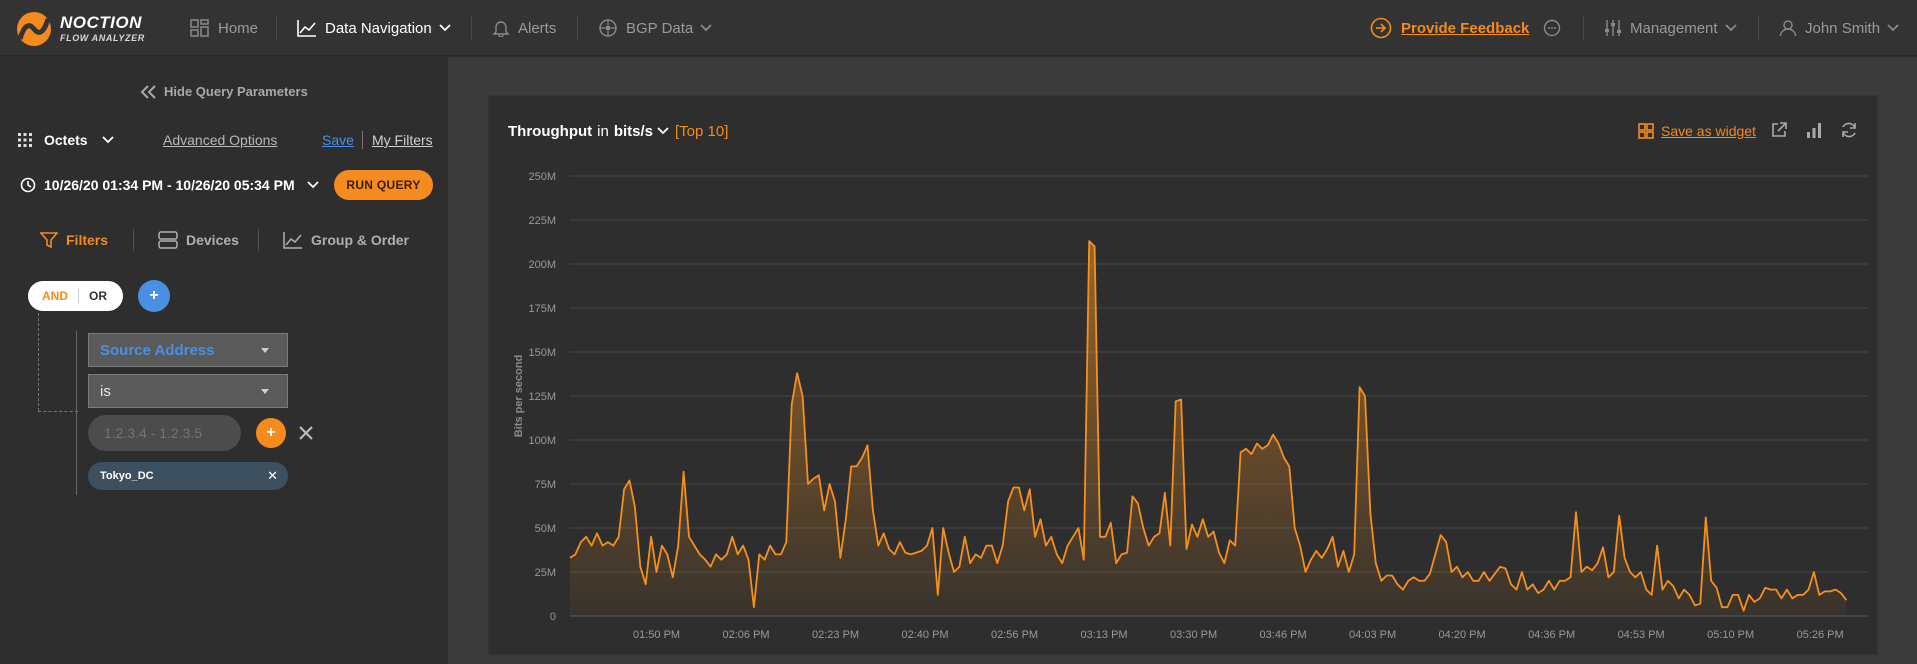 The width and height of the screenshot is (1917, 664). I want to click on link-separator, so click(362, 140).